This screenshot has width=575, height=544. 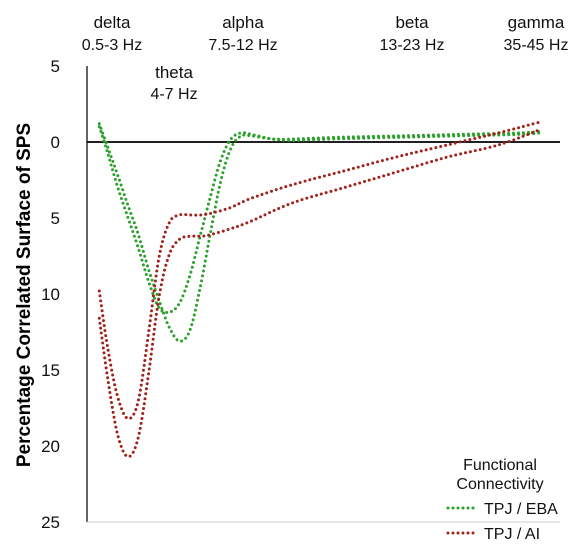 I want to click on y-tick-label: 15, so click(x=50, y=370).